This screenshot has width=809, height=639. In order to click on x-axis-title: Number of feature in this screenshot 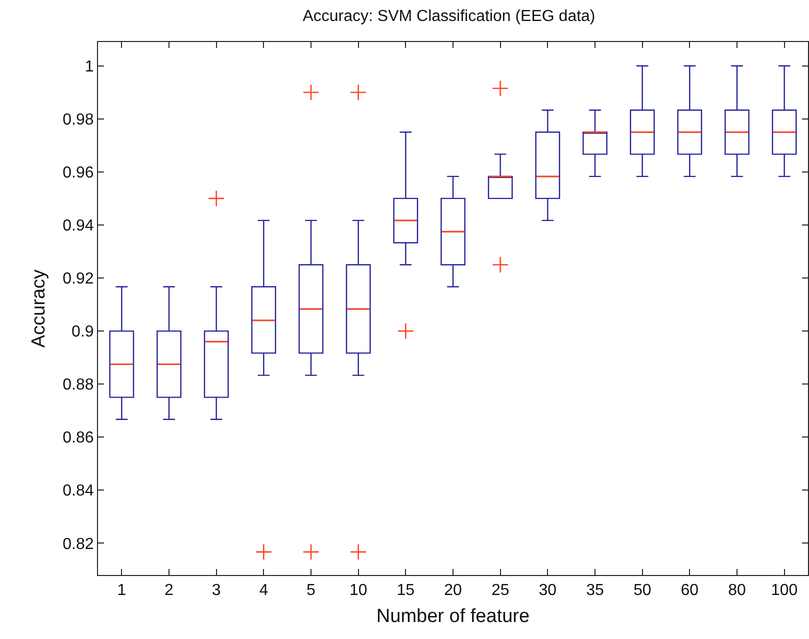, I will do `click(453, 616)`.